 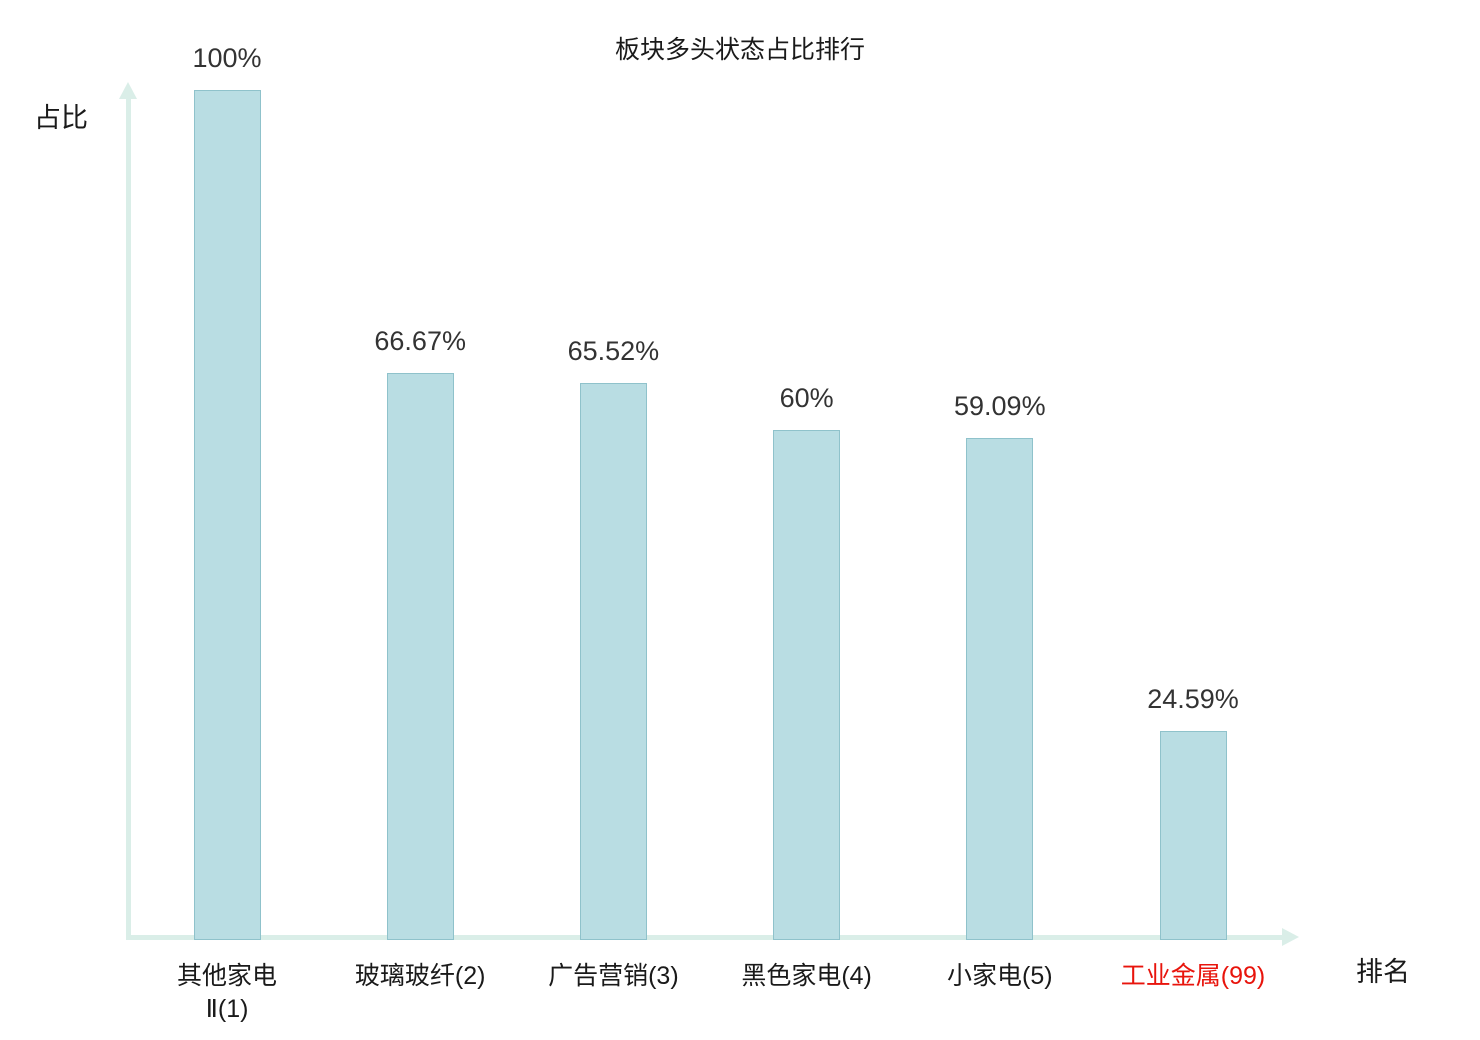 What do you see at coordinates (128, 90) in the screenshot?
I see `y-axis-arrow-icon` at bounding box center [128, 90].